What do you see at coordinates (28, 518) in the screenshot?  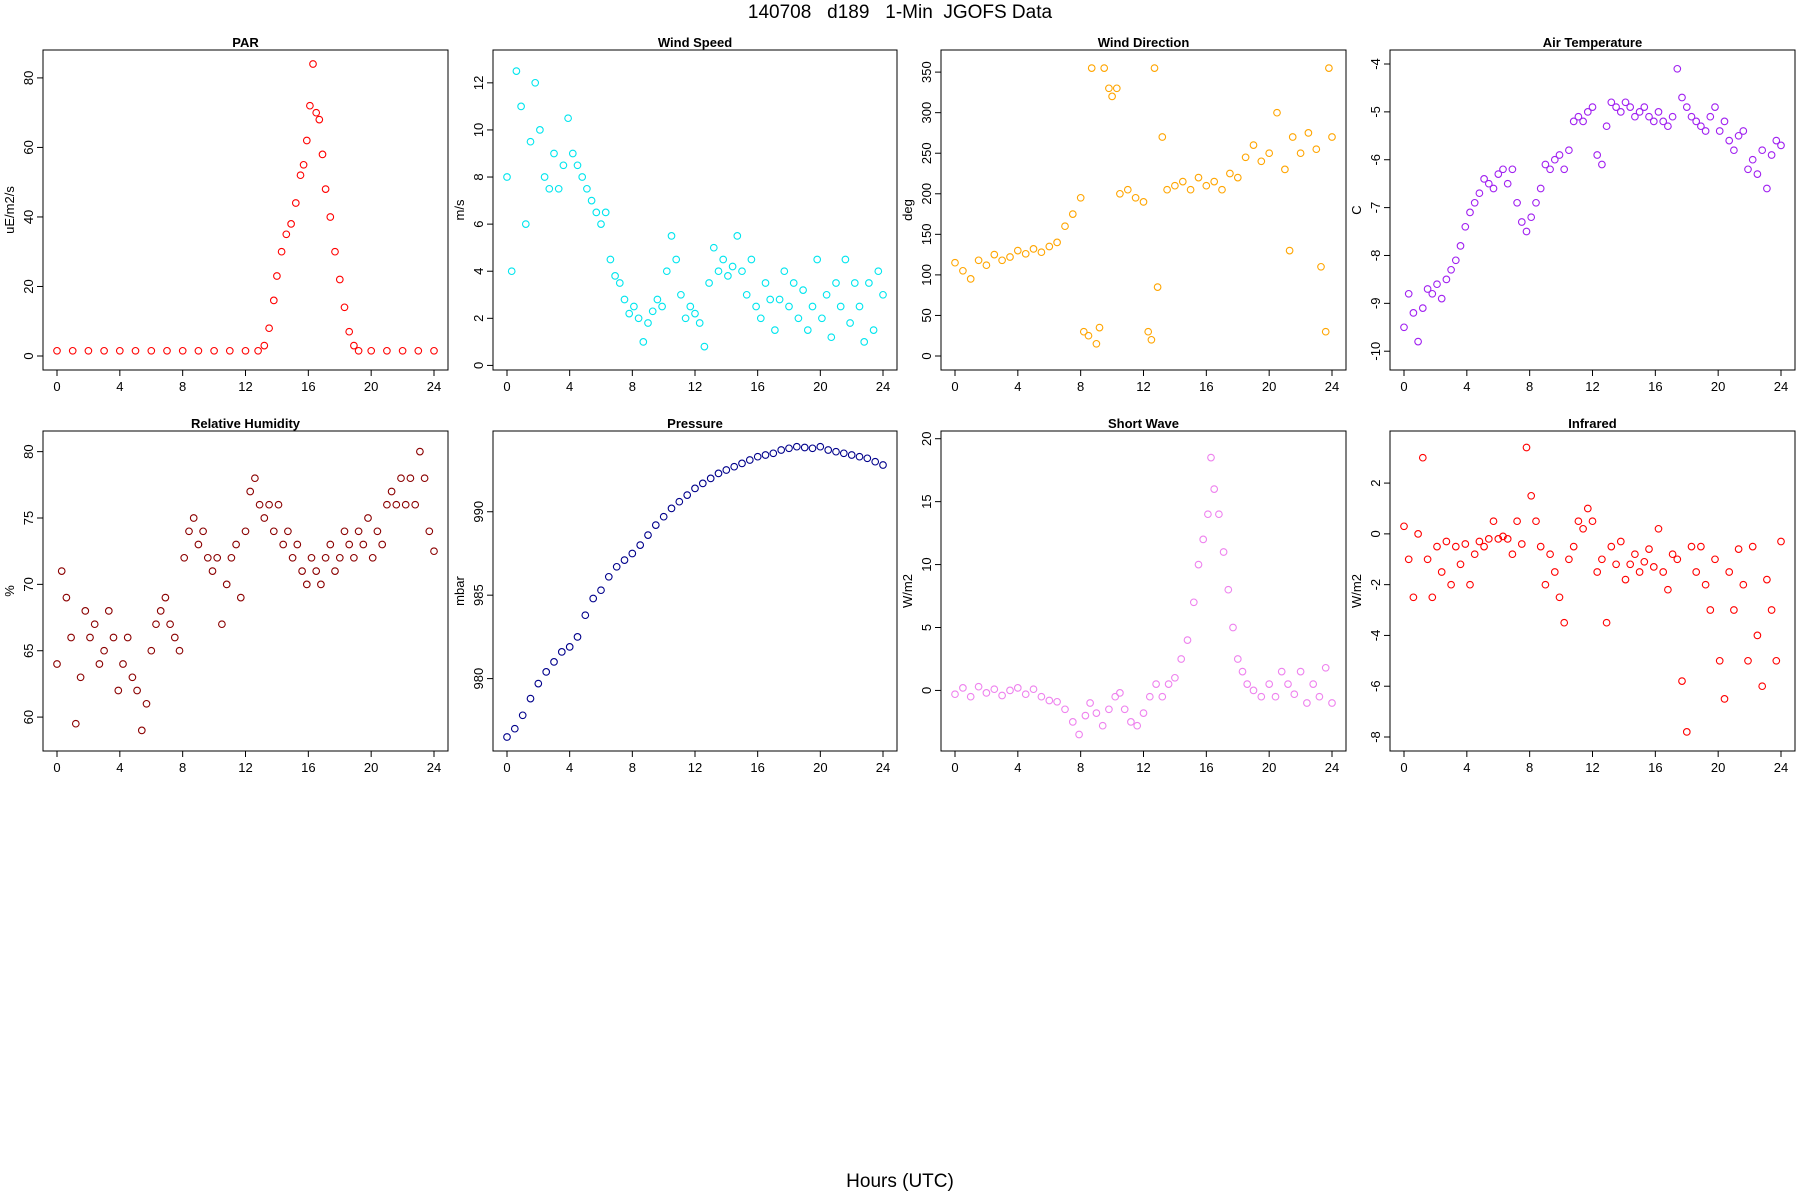 I see `y-tick-label: 75` at bounding box center [28, 518].